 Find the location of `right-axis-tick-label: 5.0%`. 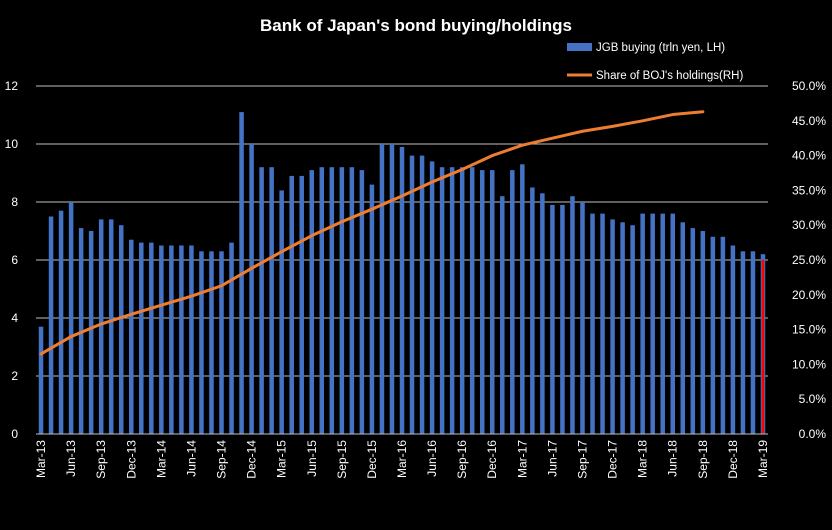

right-axis-tick-label: 5.0% is located at coordinates (813, 399).